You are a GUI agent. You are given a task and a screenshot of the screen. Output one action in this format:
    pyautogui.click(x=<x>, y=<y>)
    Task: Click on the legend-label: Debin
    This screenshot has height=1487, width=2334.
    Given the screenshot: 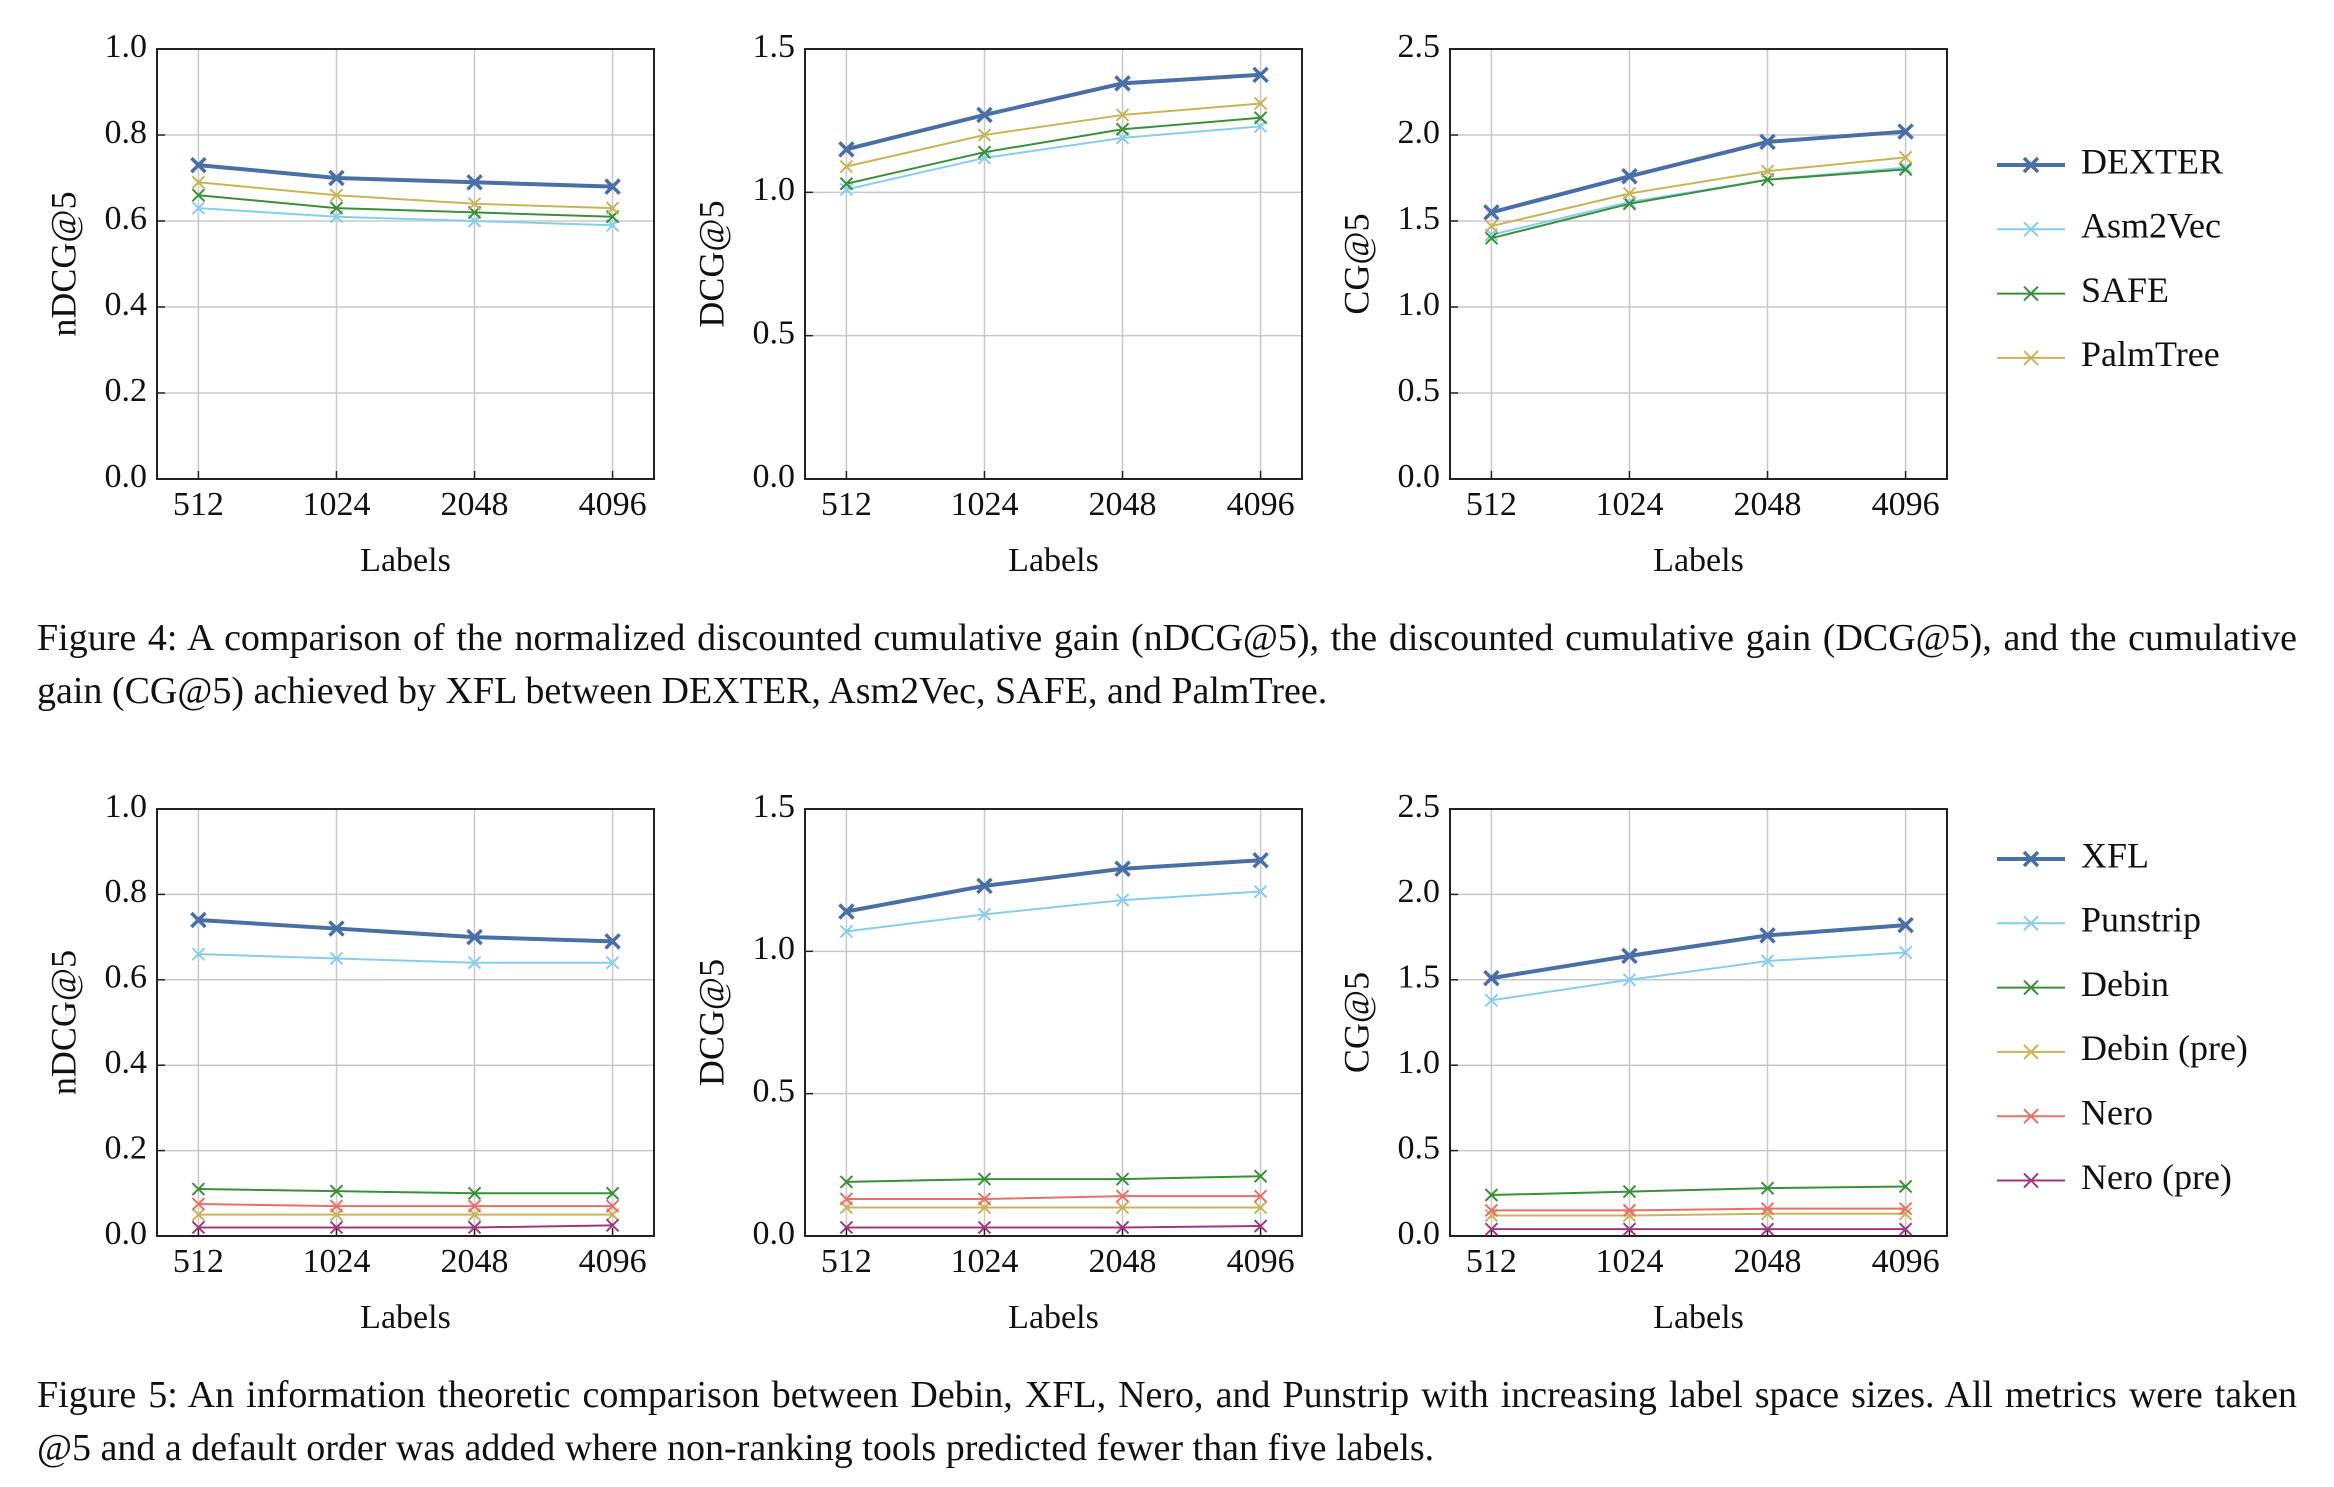 What is the action you would take?
    pyautogui.click(x=2125, y=984)
    